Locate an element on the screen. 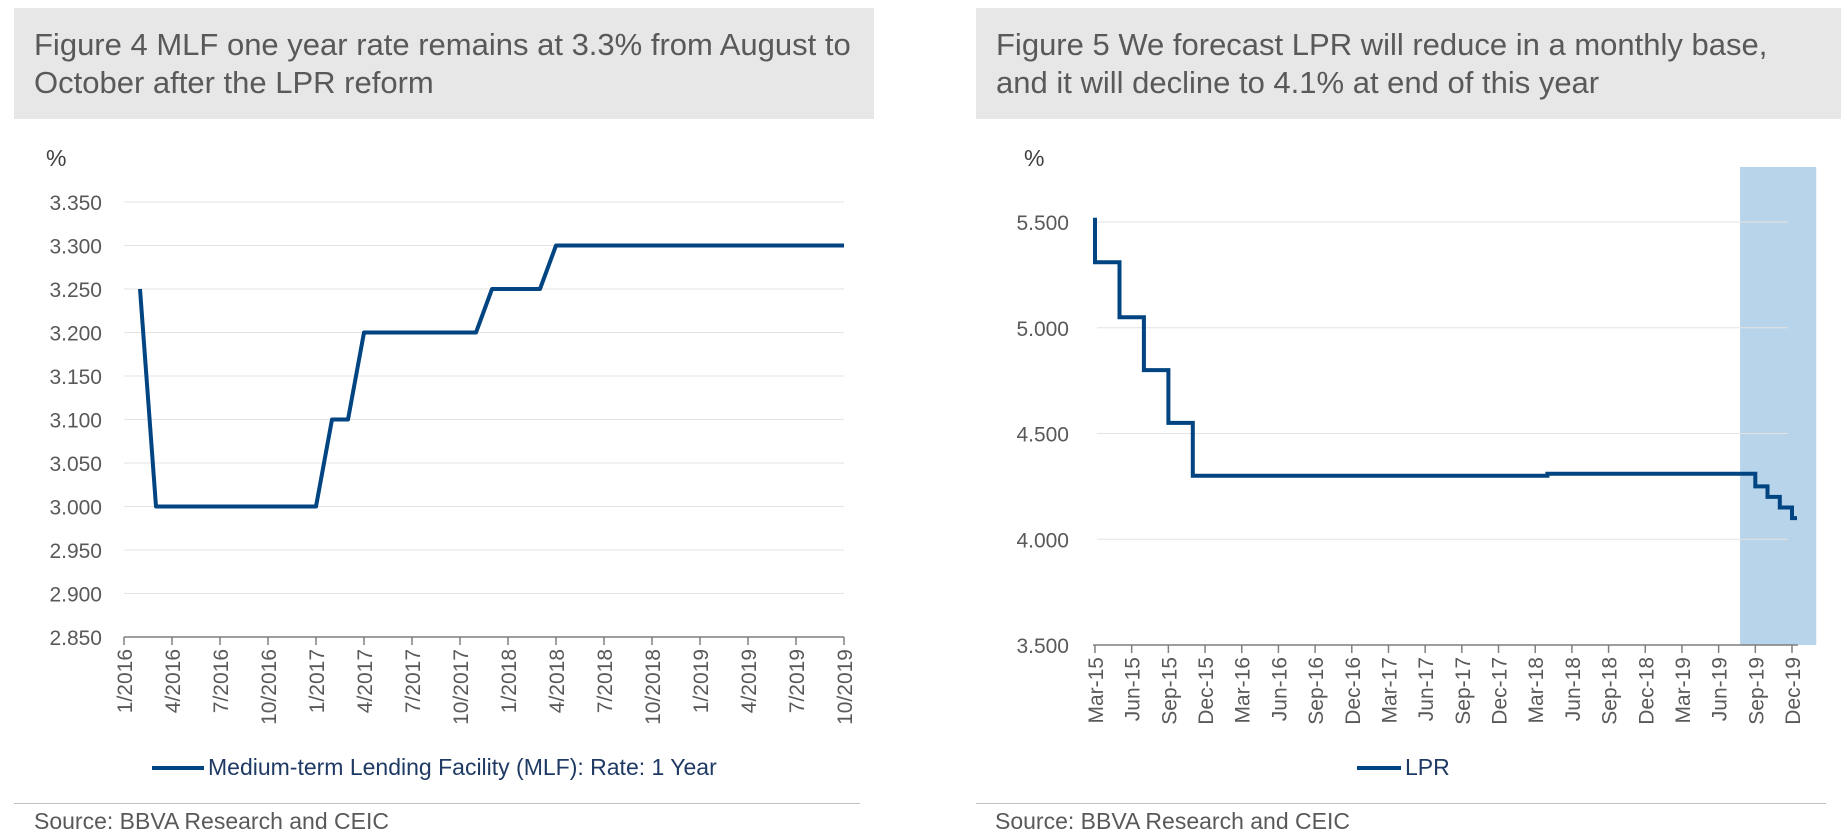 This screenshot has width=1847, height=836. mlf-legend-swatch is located at coordinates (178, 767).